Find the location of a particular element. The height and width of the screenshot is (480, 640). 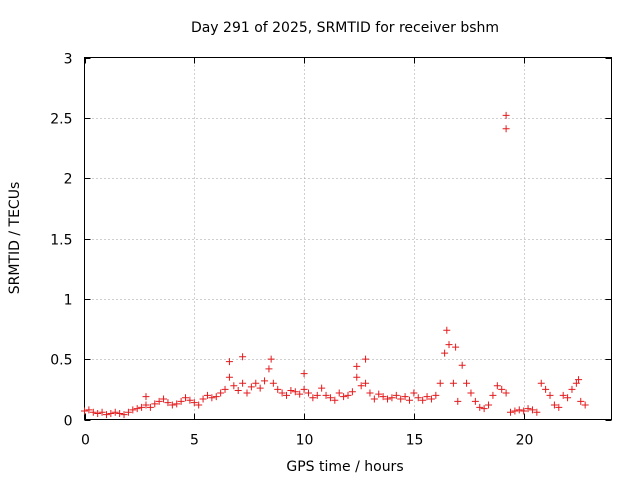

y-axis-label: SRMTID / TECUs is located at coordinates (15, 238).